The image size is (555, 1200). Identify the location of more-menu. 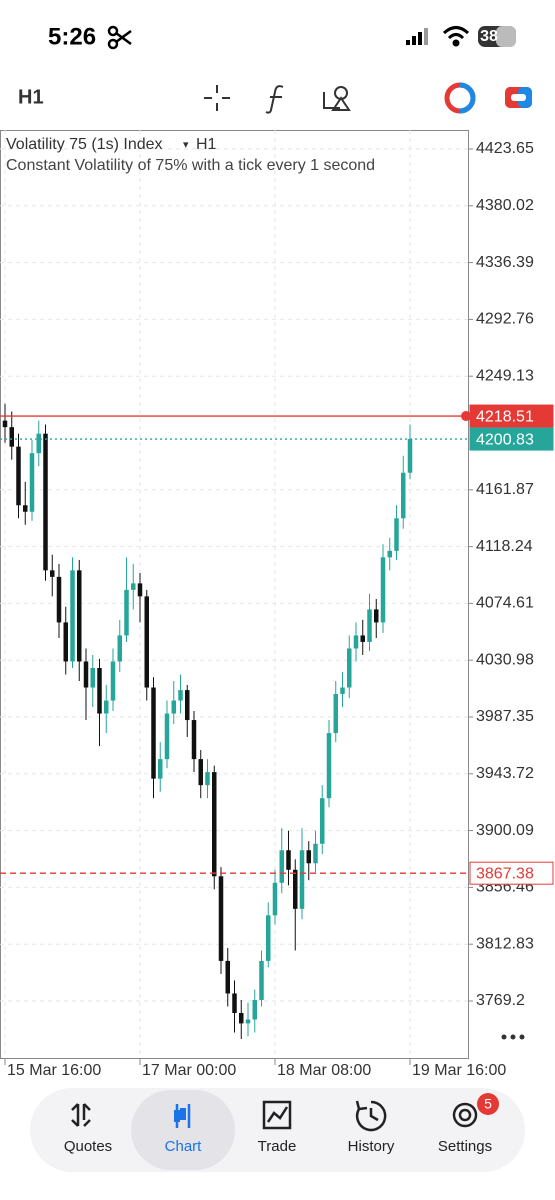
(513, 1037).